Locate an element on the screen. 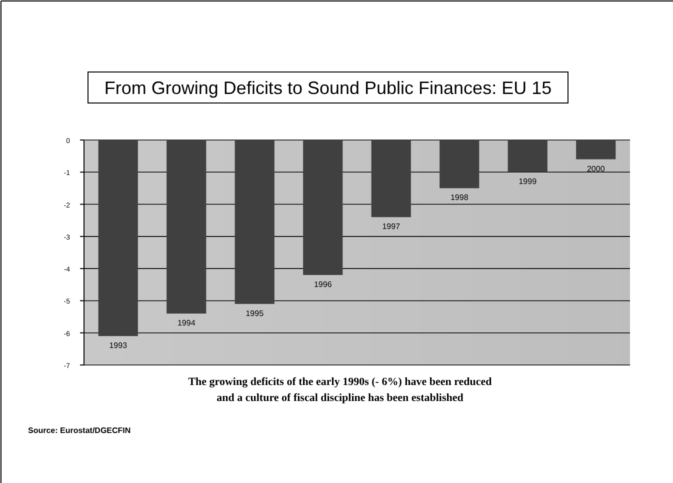  x-tick-label: 1995 is located at coordinates (255, 313).